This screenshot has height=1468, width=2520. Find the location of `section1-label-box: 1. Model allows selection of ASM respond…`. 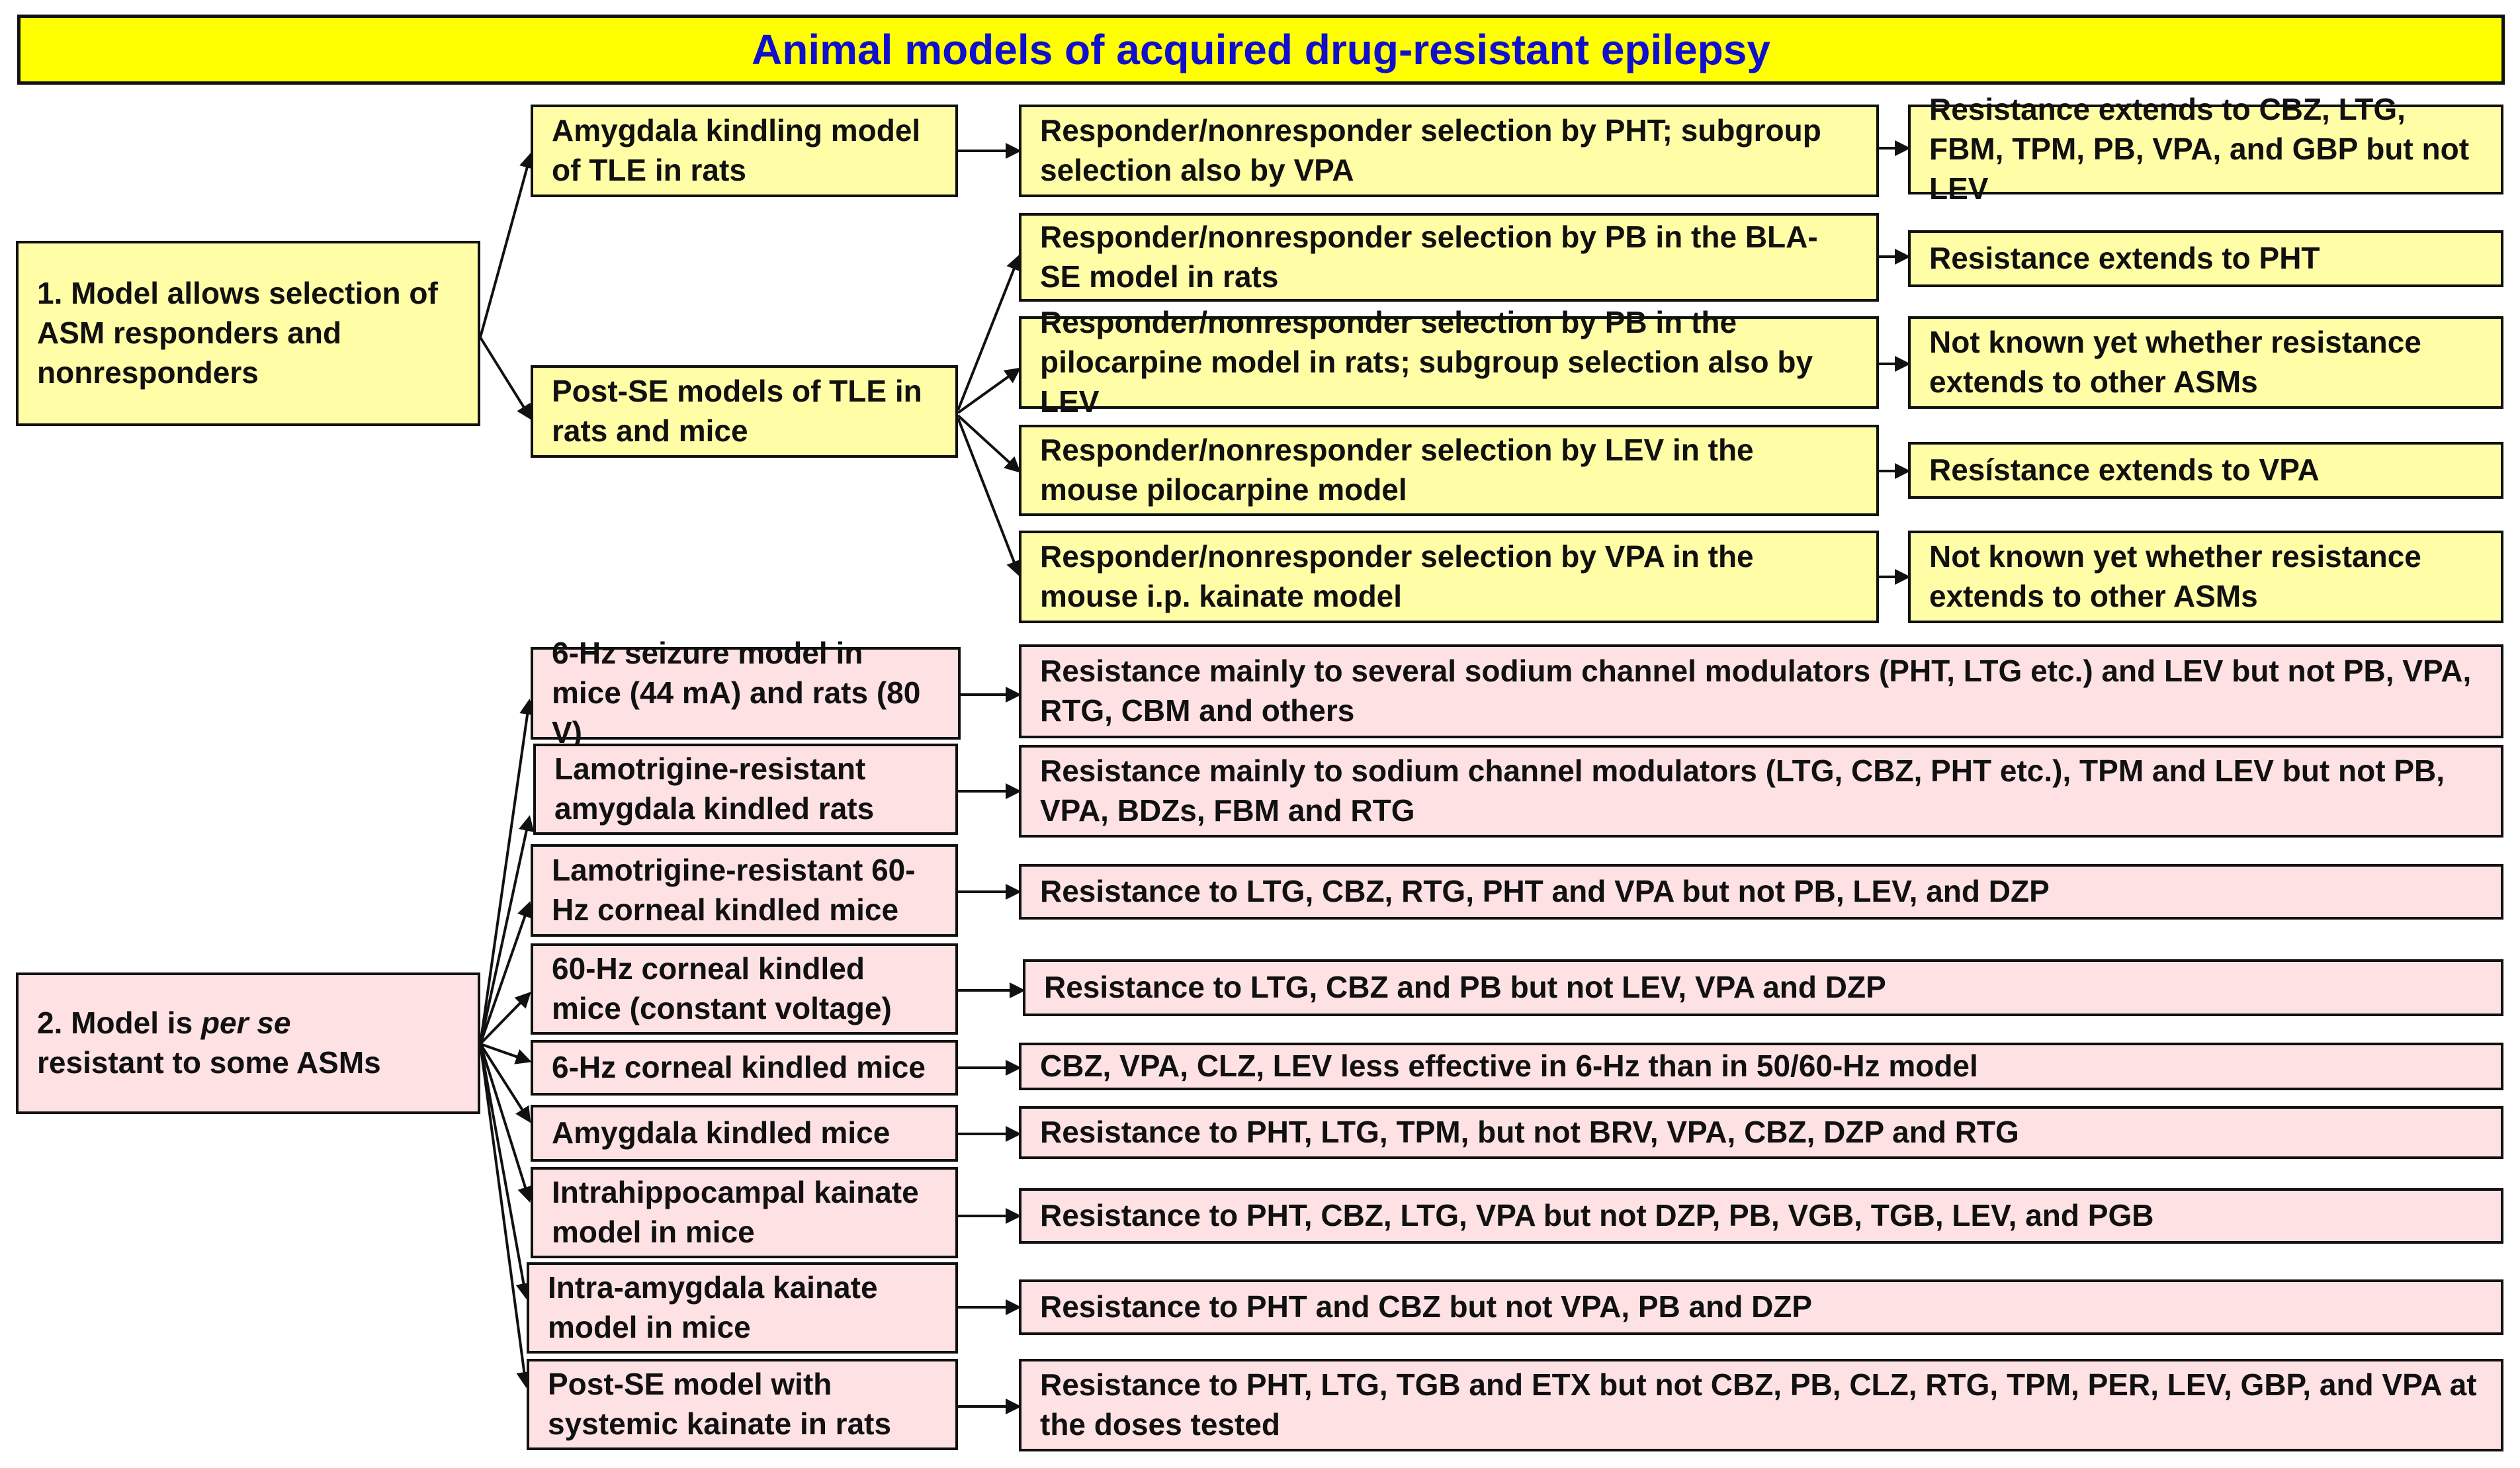

section1-label-box: 1. Model allows selection of ASM respond… is located at coordinates (248, 333).